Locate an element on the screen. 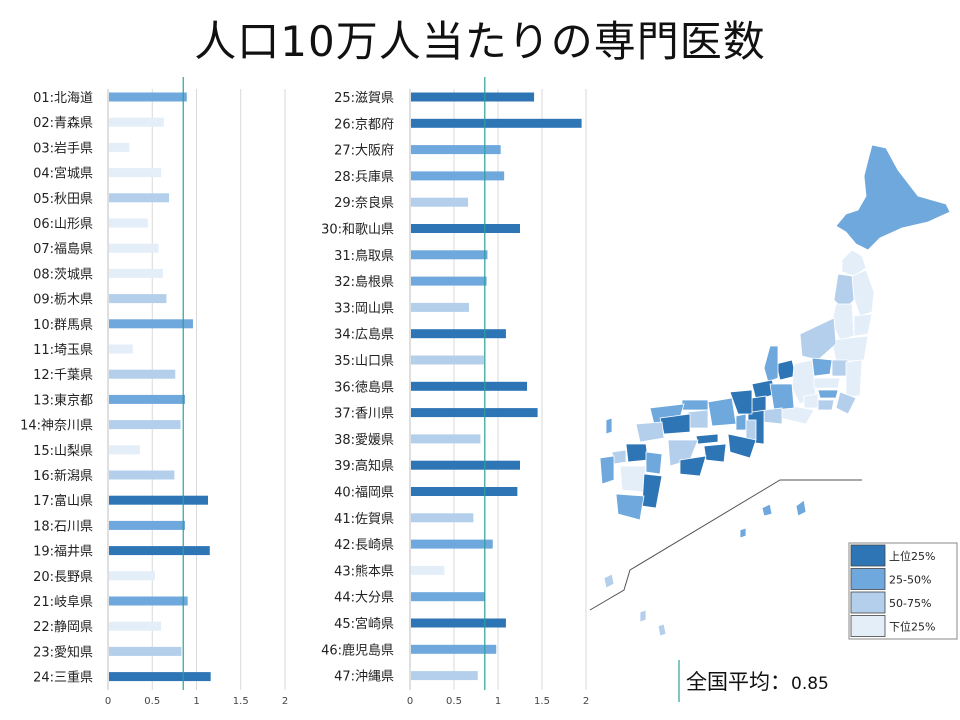 Image resolution: width=960 pixels, height=720 pixels. x-tick-label: 0 is located at coordinates (410, 701).